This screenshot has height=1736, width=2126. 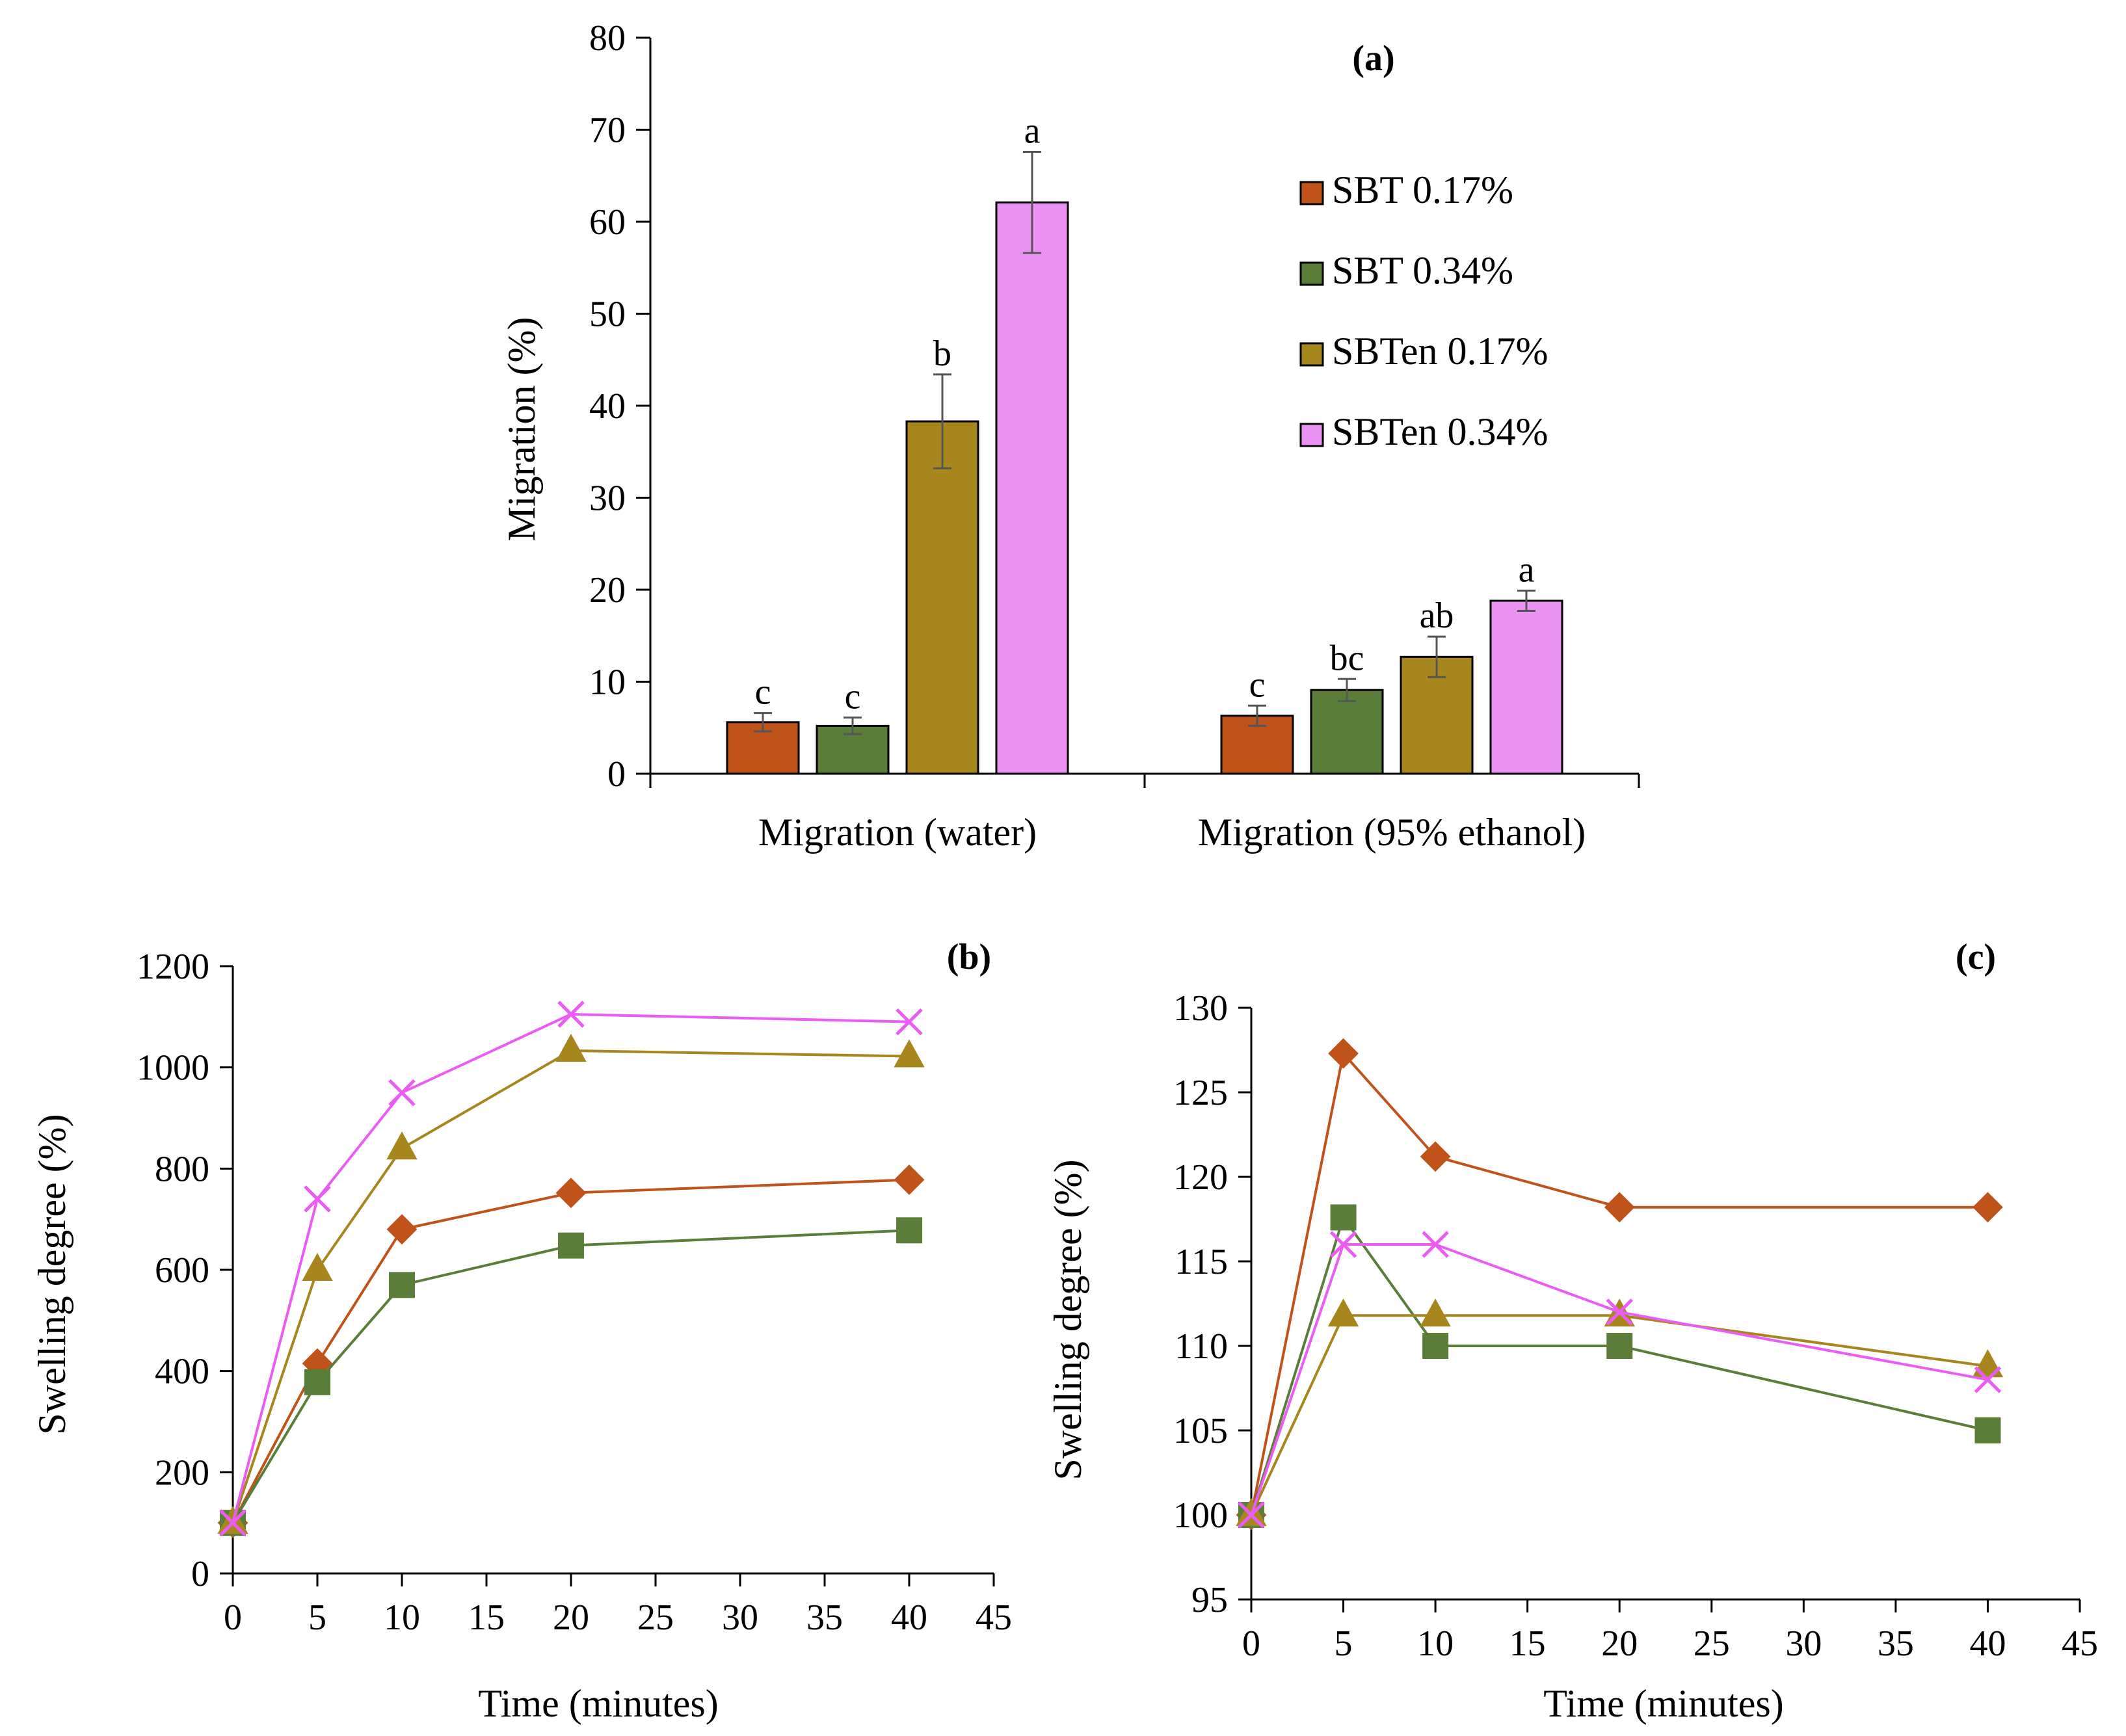 What do you see at coordinates (1712, 1644) in the screenshot?
I see `panel-c-x-tick-label: 25` at bounding box center [1712, 1644].